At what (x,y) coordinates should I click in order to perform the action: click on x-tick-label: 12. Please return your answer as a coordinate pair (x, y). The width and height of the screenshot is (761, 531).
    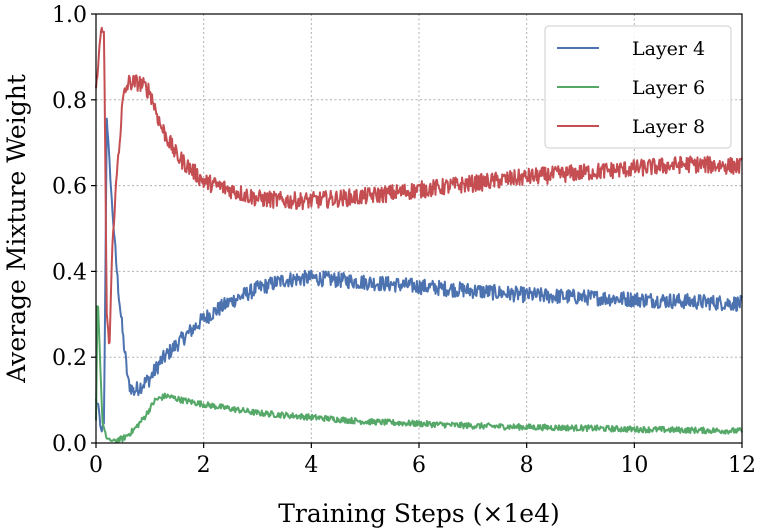
    Looking at the image, I should click on (742, 465).